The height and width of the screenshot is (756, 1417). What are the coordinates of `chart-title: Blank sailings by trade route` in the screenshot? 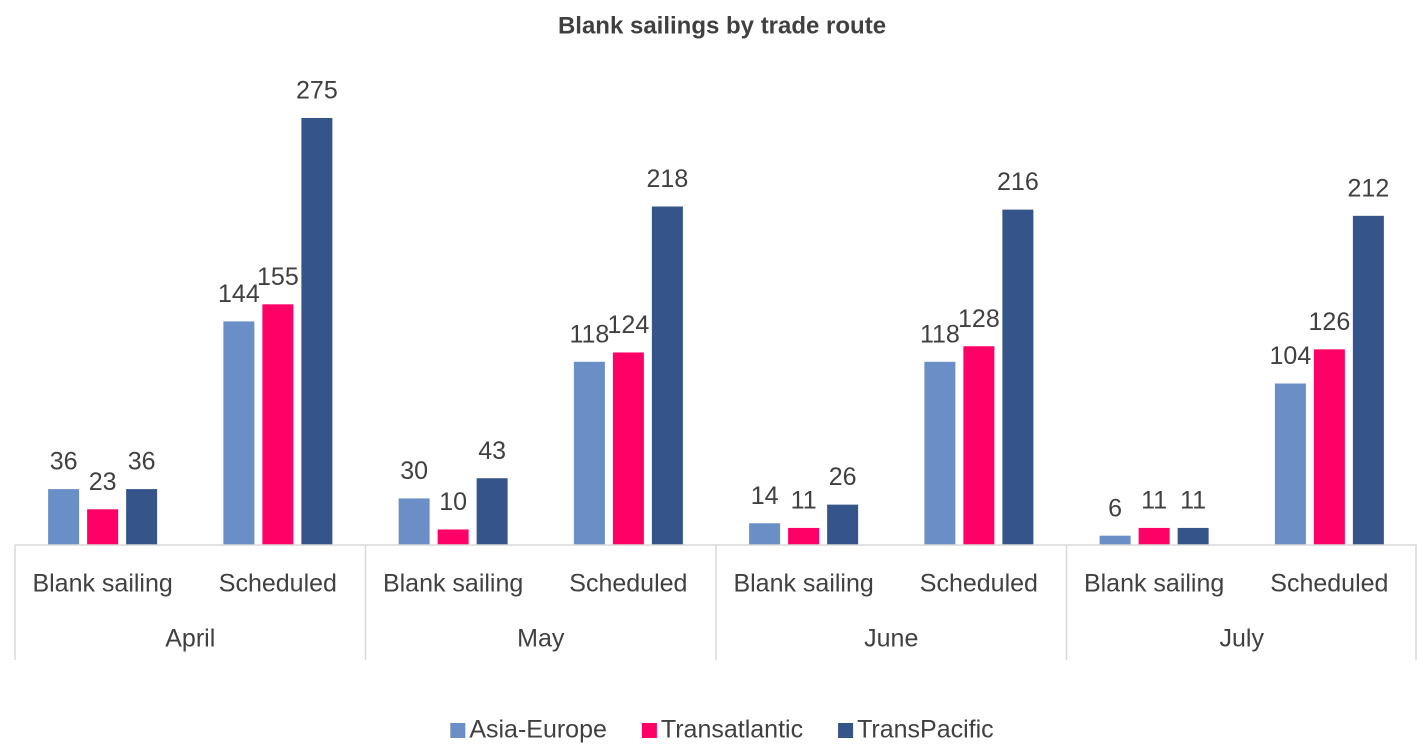 It's located at (722, 25).